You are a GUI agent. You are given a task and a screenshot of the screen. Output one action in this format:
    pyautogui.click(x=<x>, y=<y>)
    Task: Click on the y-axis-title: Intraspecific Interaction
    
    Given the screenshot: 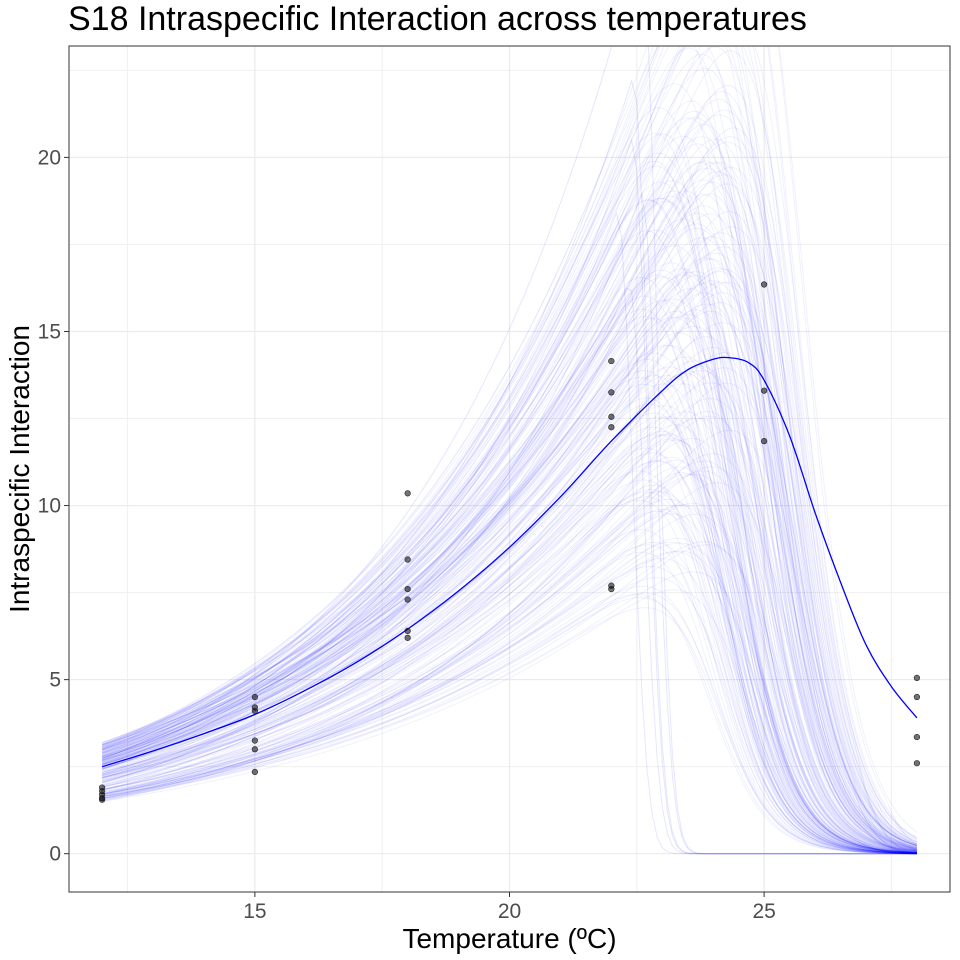 What is the action you would take?
    pyautogui.click(x=19, y=469)
    